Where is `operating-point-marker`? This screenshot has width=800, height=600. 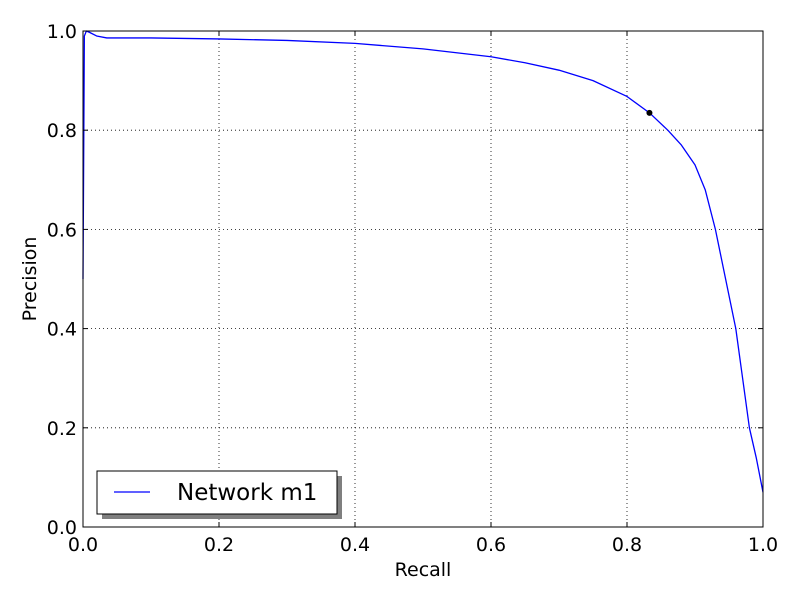
operating-point-marker is located at coordinates (649, 112).